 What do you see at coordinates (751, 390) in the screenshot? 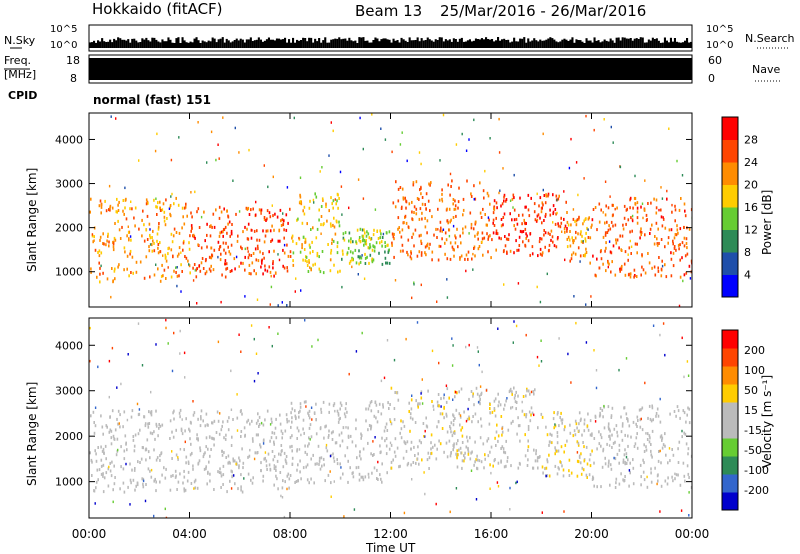
I see `colorbar-tick-label: 50` at bounding box center [751, 390].